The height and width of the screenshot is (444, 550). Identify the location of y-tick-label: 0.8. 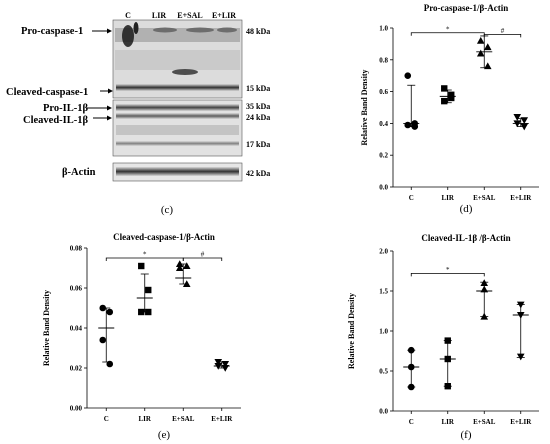
(383, 60).